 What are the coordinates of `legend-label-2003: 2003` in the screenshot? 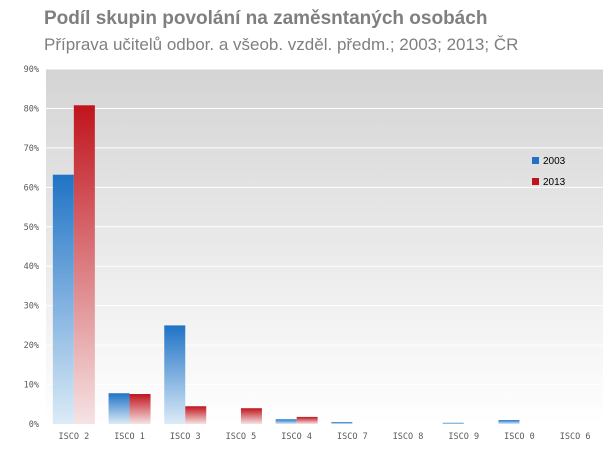 It's located at (554, 161).